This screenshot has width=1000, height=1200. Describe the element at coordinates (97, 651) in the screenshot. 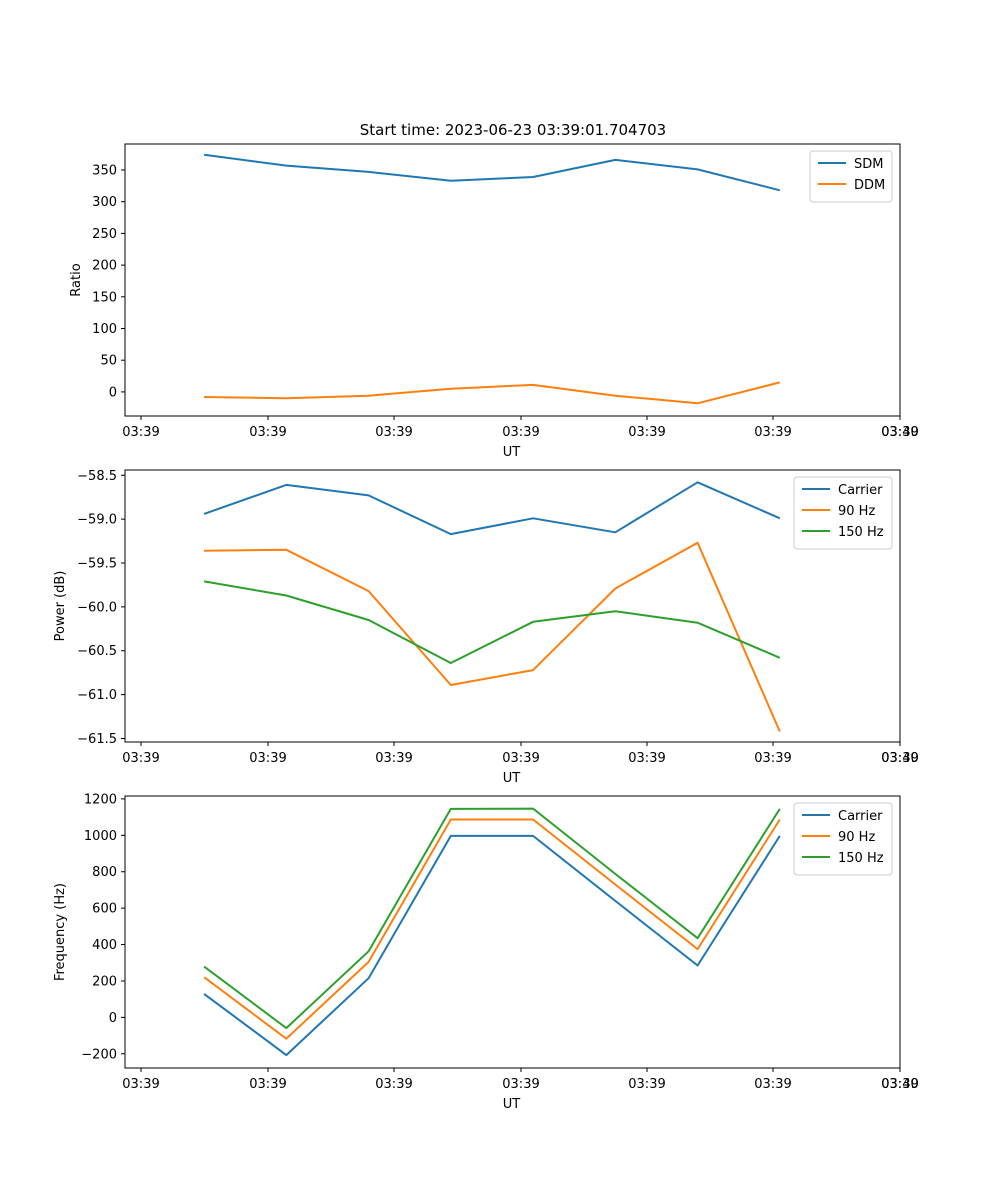

I see `y-tick-label: −60.5` at that location.